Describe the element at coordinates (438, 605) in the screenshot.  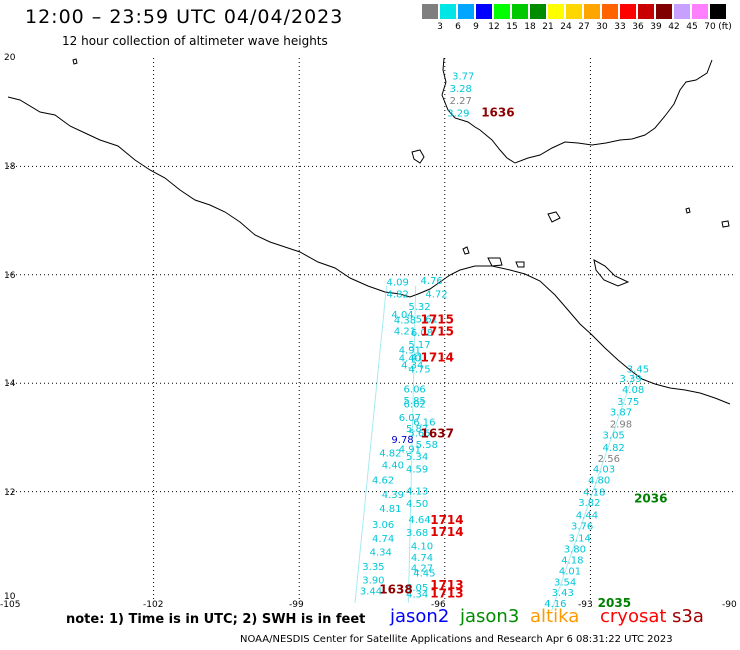
I see `longitude-label: -96` at that location.